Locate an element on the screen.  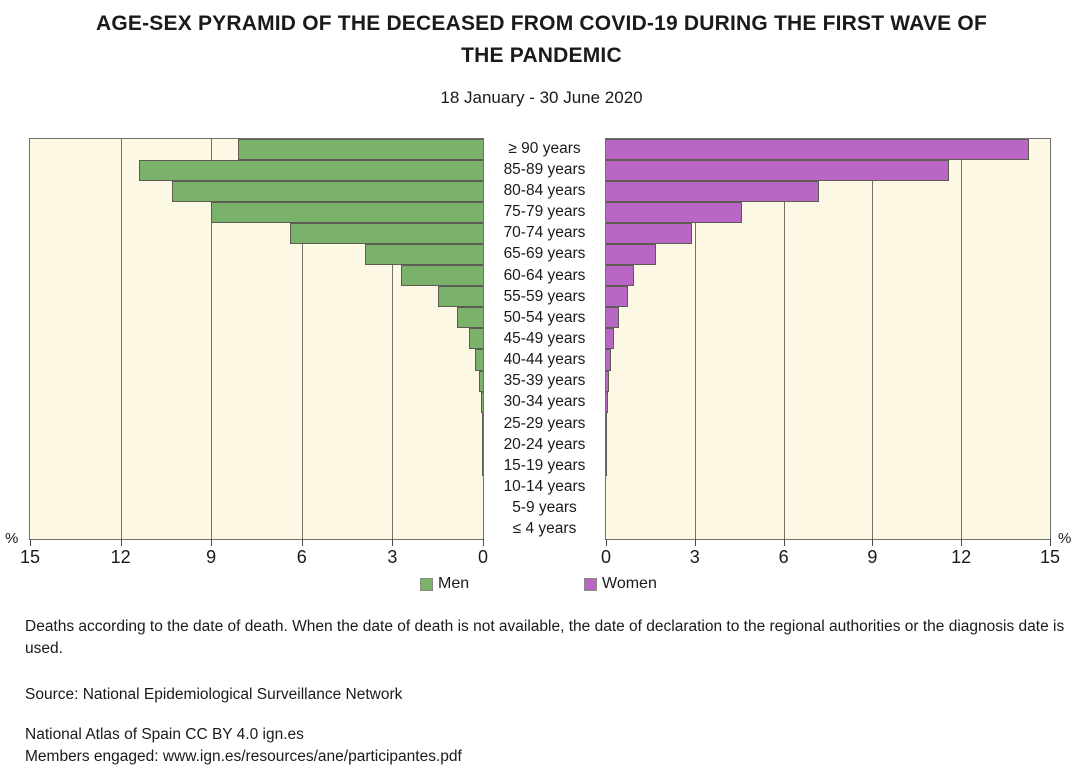
age-label: 40-44 years is located at coordinates (544, 360).